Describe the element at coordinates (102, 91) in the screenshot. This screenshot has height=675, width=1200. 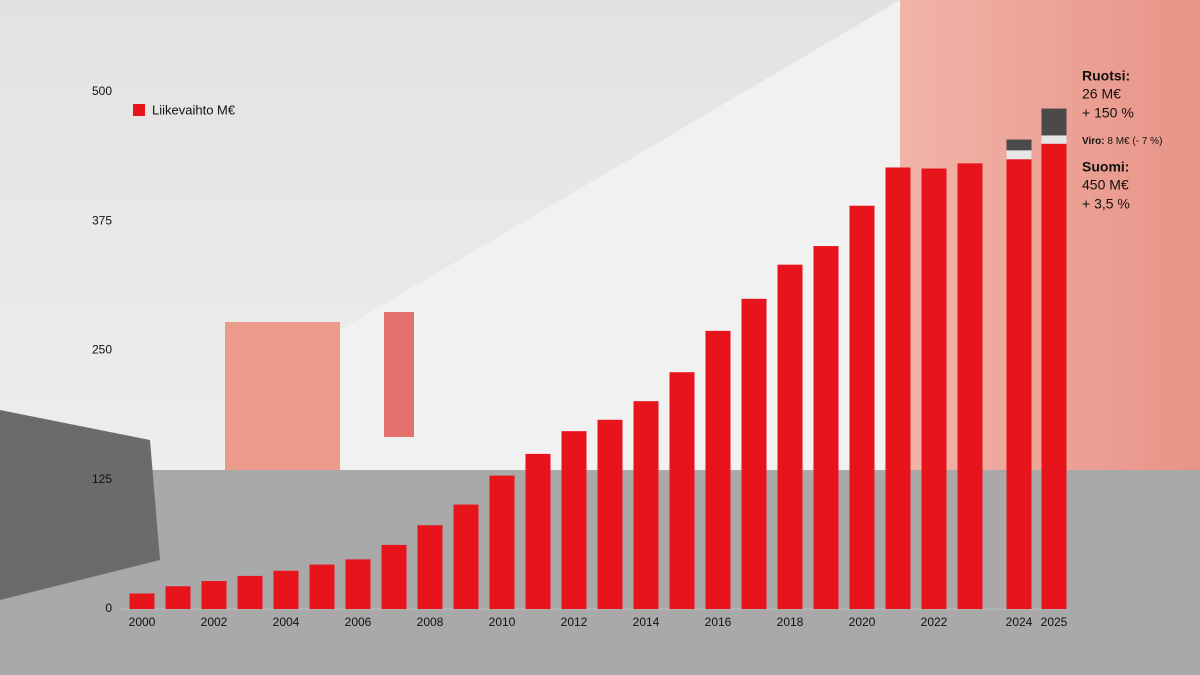
I see `y-tick-label: 500` at that location.